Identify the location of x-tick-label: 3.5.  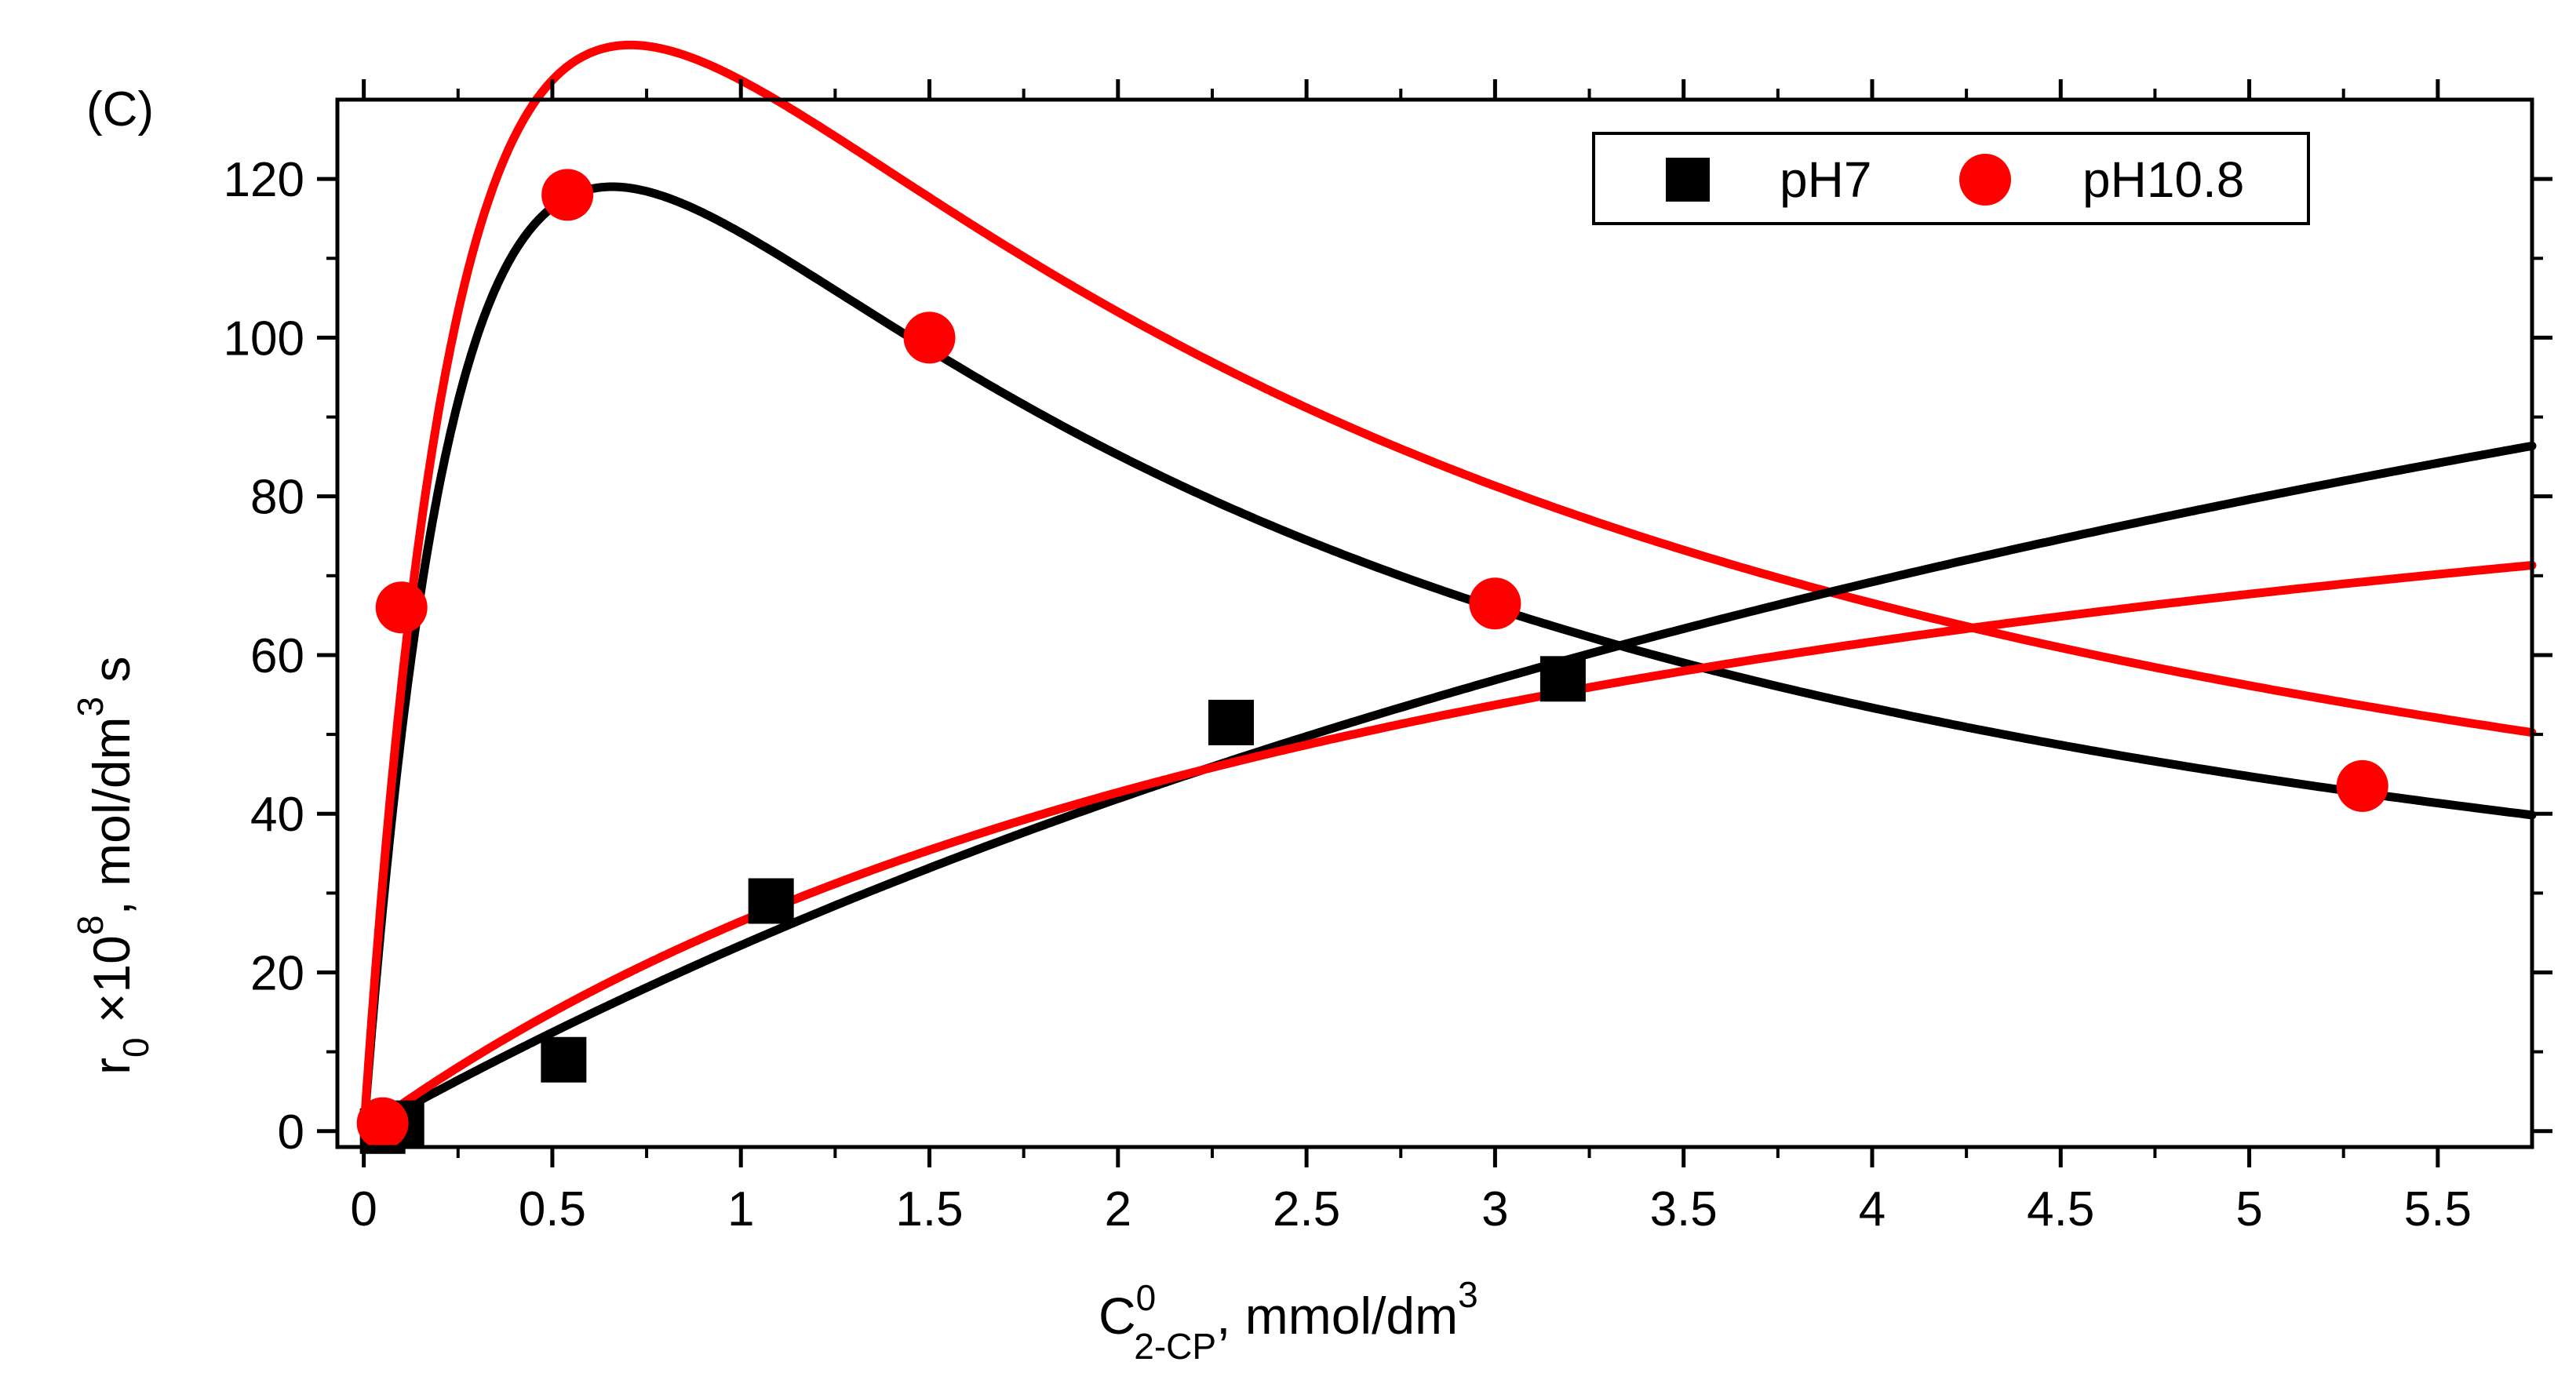
(1684, 1209).